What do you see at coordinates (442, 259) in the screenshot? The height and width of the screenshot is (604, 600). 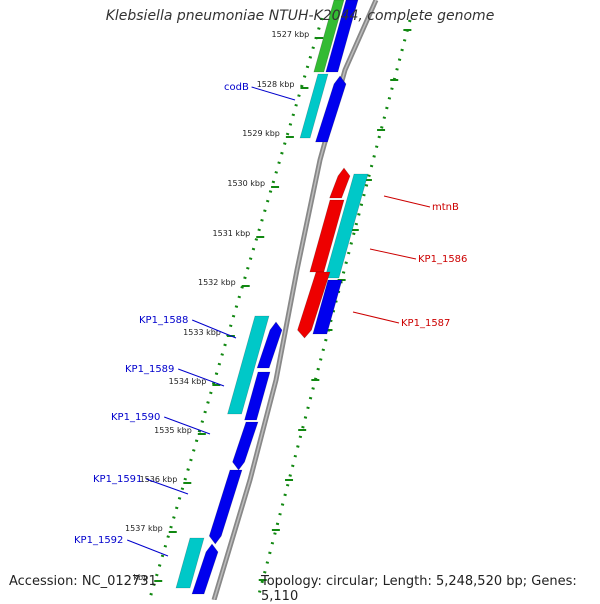 I see `gene-label: KP1_1586` at bounding box center [442, 259].